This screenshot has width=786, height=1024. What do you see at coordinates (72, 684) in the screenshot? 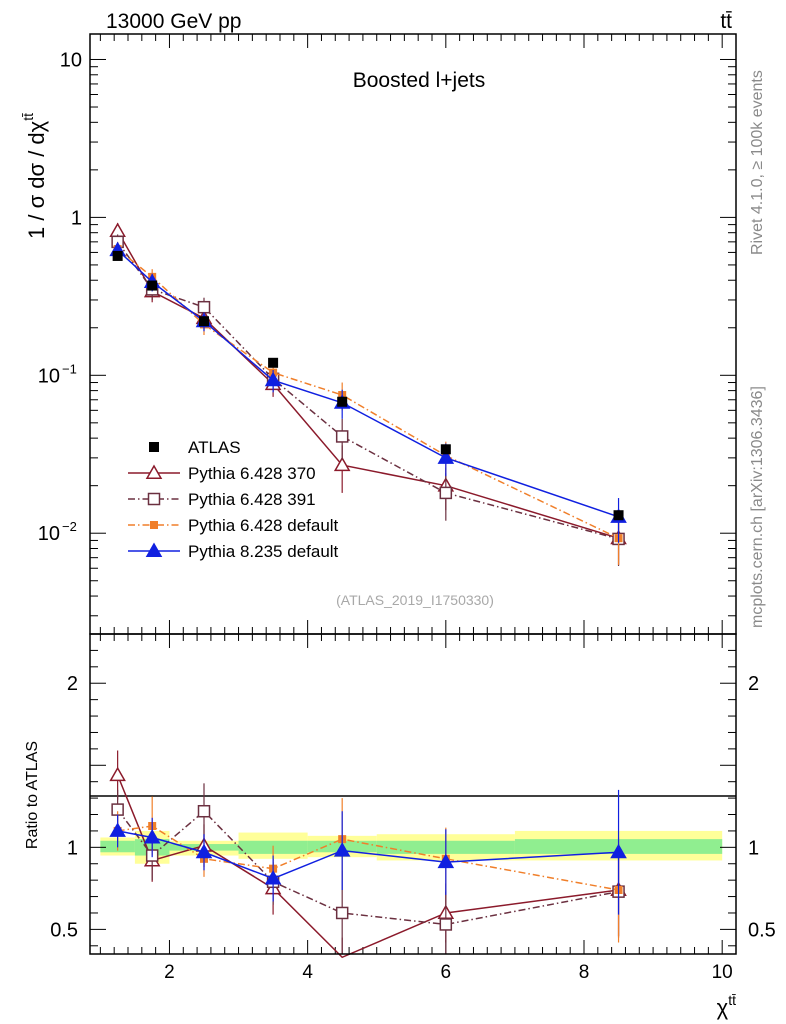
I see `y-tick-label: 2` at bounding box center [72, 684].